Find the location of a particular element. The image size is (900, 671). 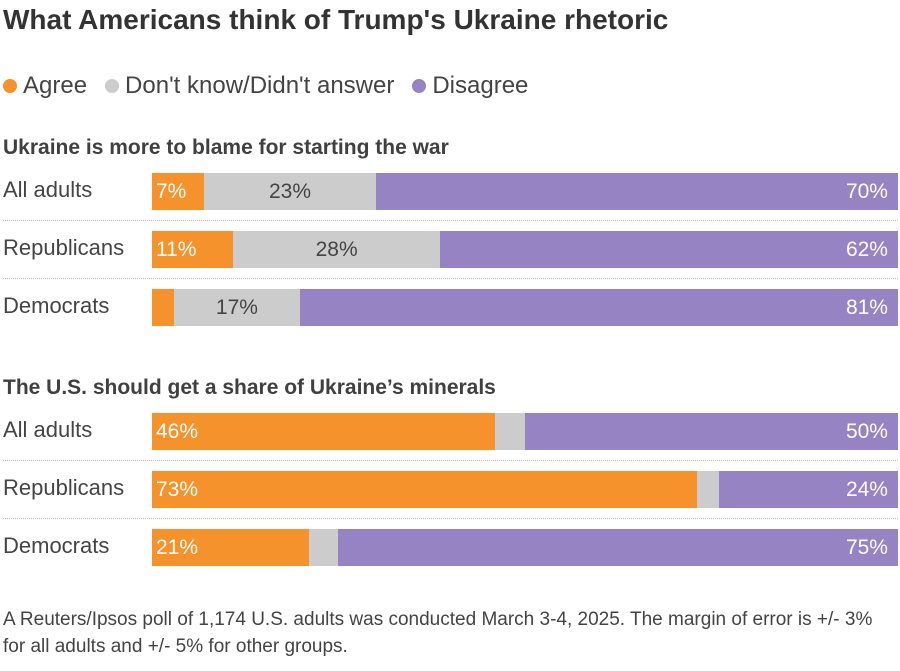

bar-segment-disagree: 24% is located at coordinates (808, 489).